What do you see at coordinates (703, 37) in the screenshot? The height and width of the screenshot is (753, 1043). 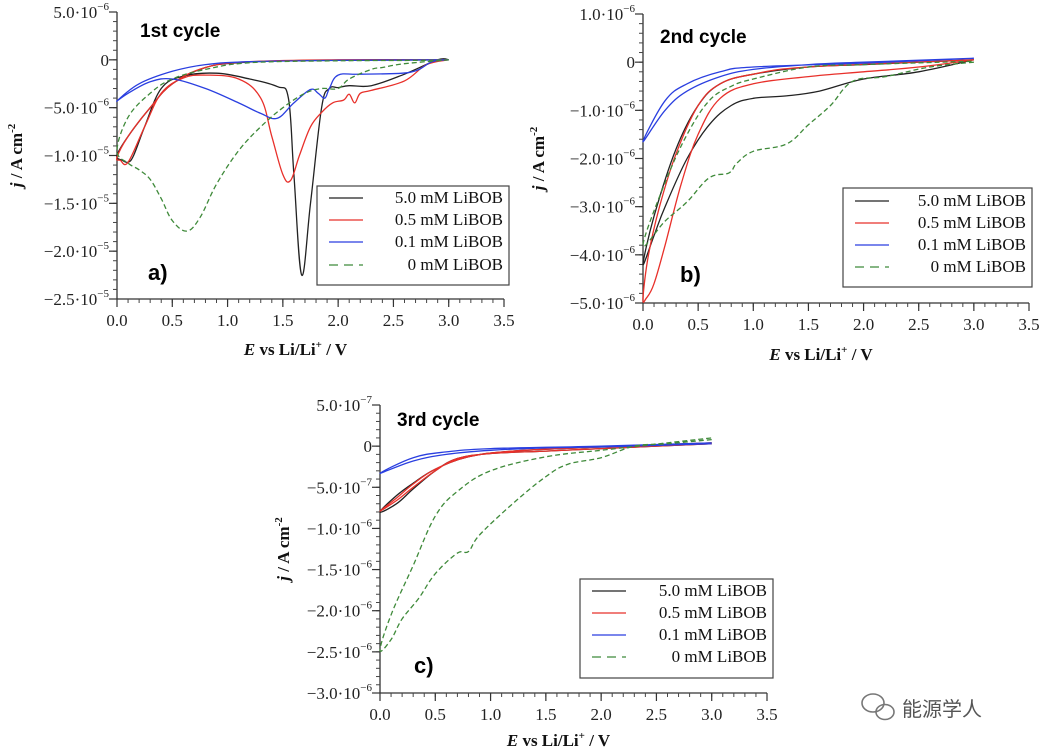 I see `cycle-title: 2nd cycle` at bounding box center [703, 37].